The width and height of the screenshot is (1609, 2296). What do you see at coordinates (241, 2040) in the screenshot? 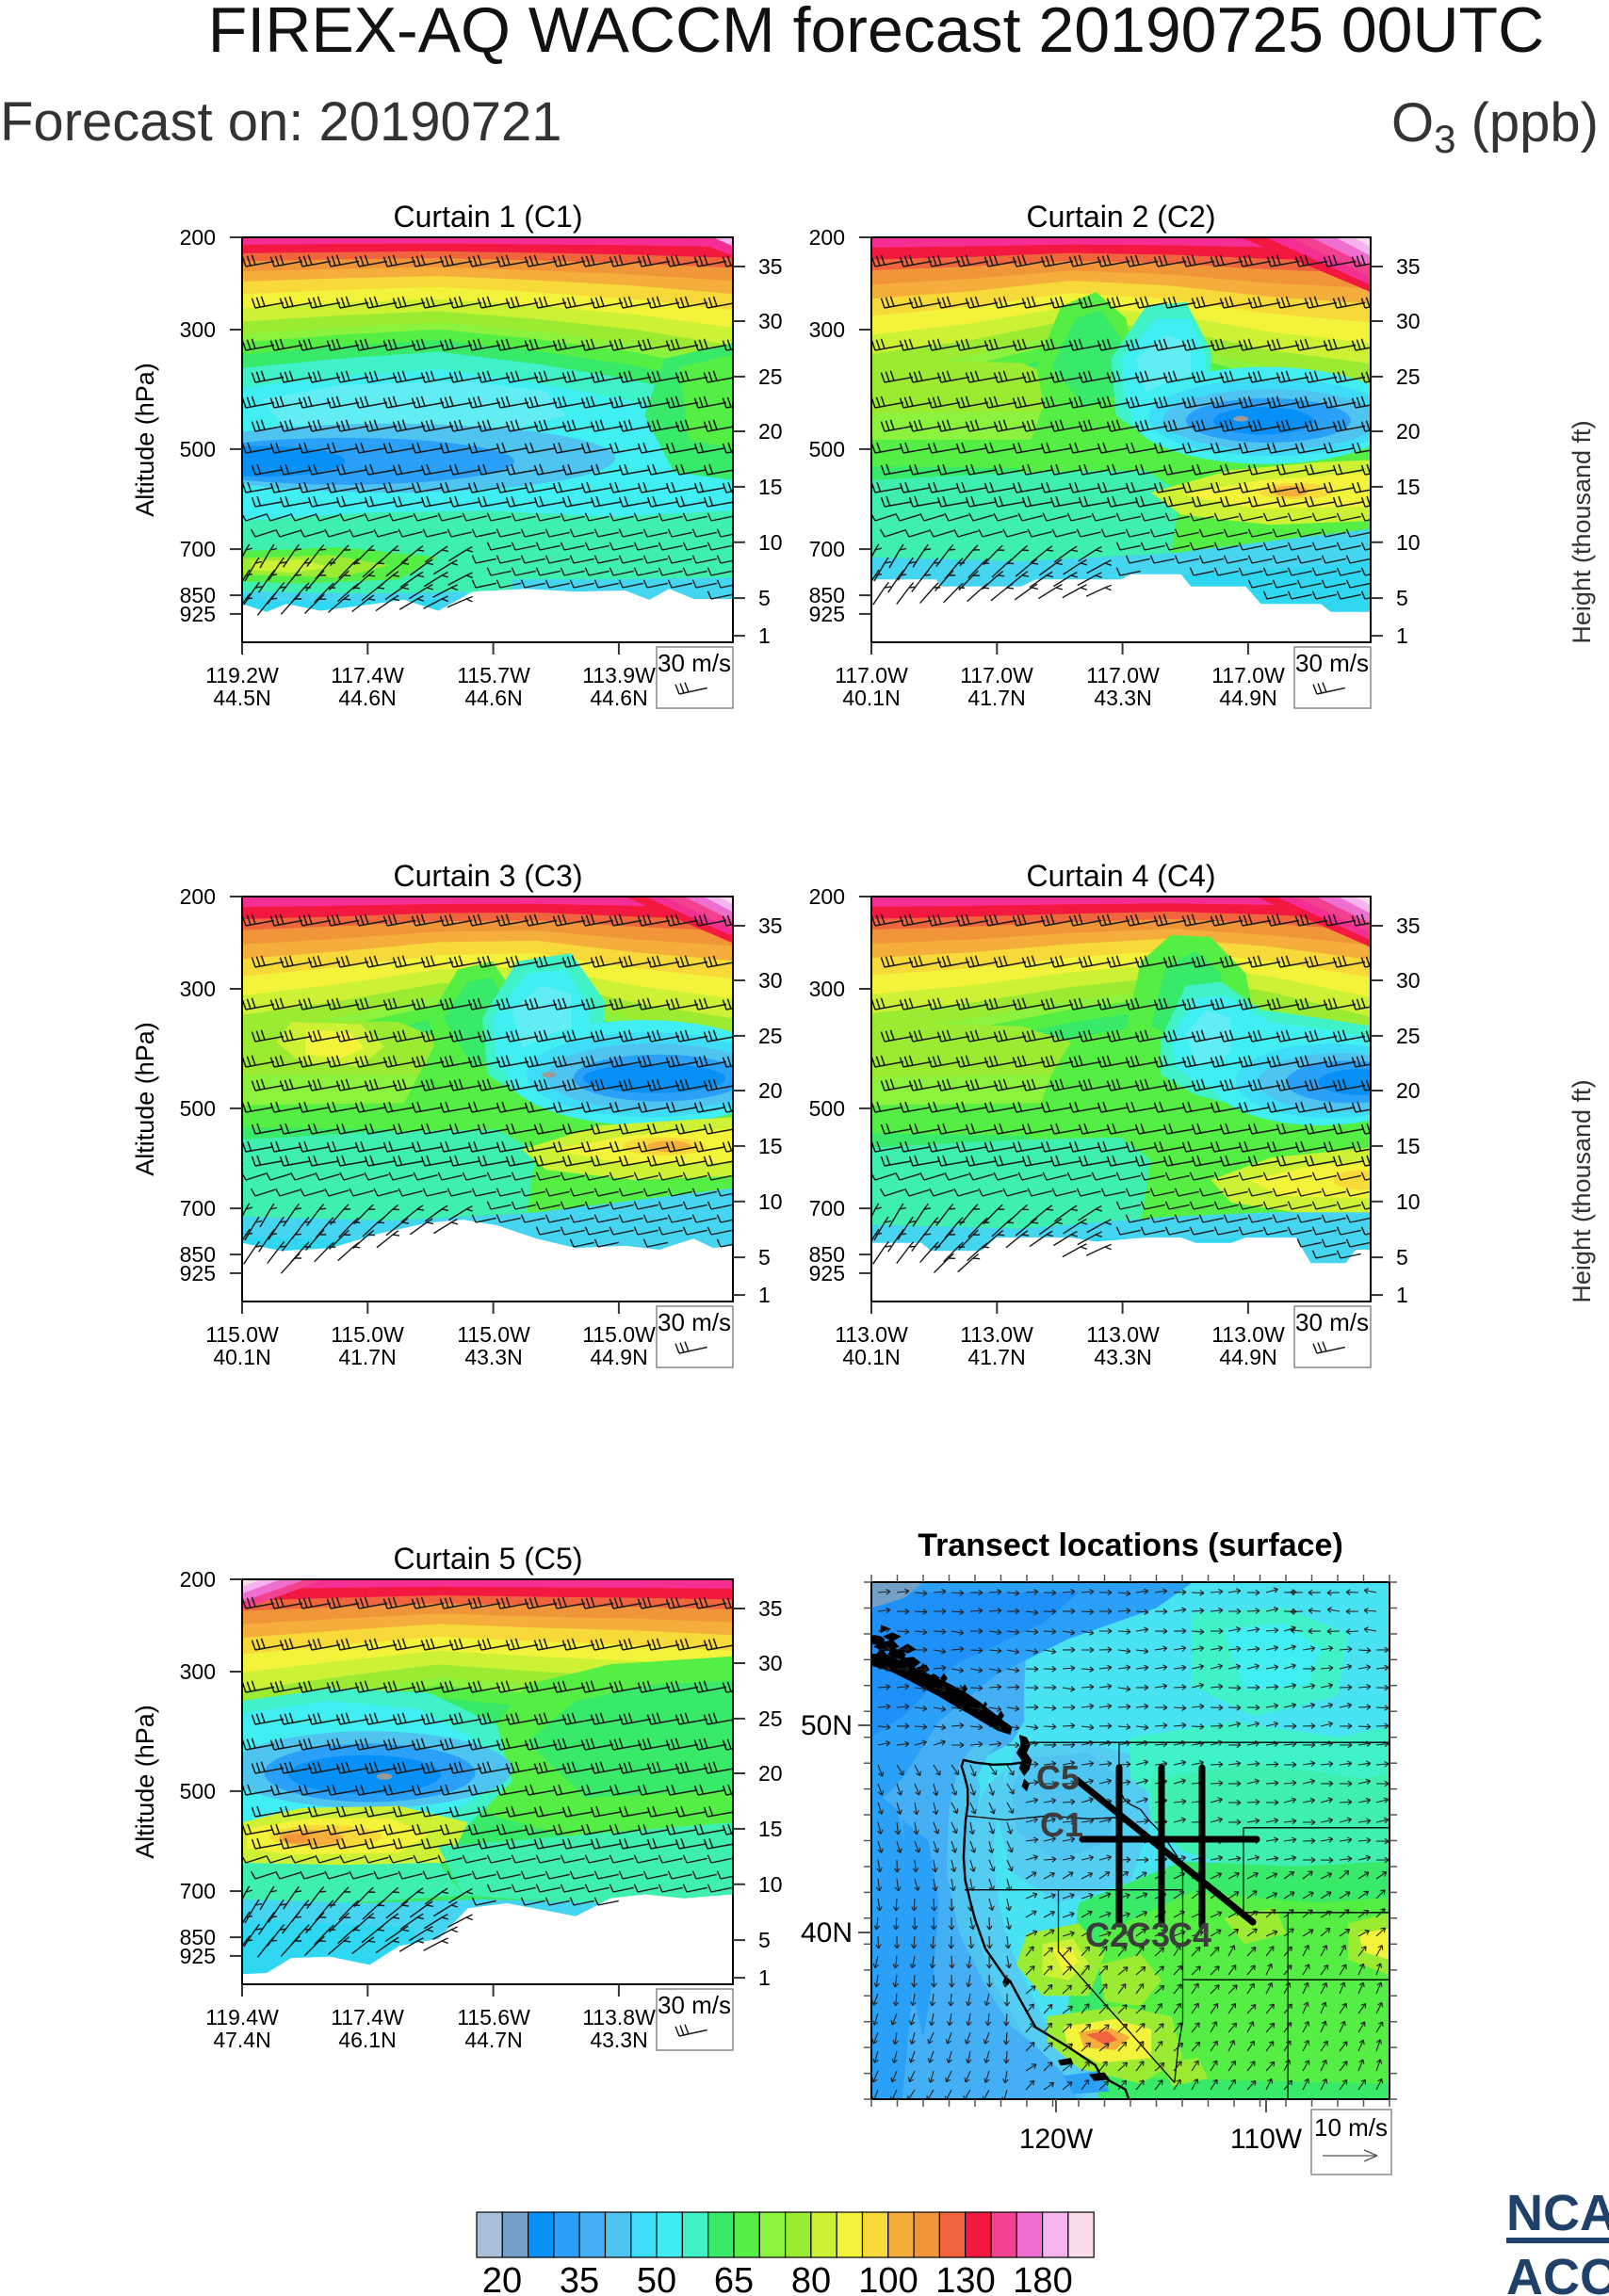
I see `svg-text: 47.4N` at bounding box center [241, 2040].